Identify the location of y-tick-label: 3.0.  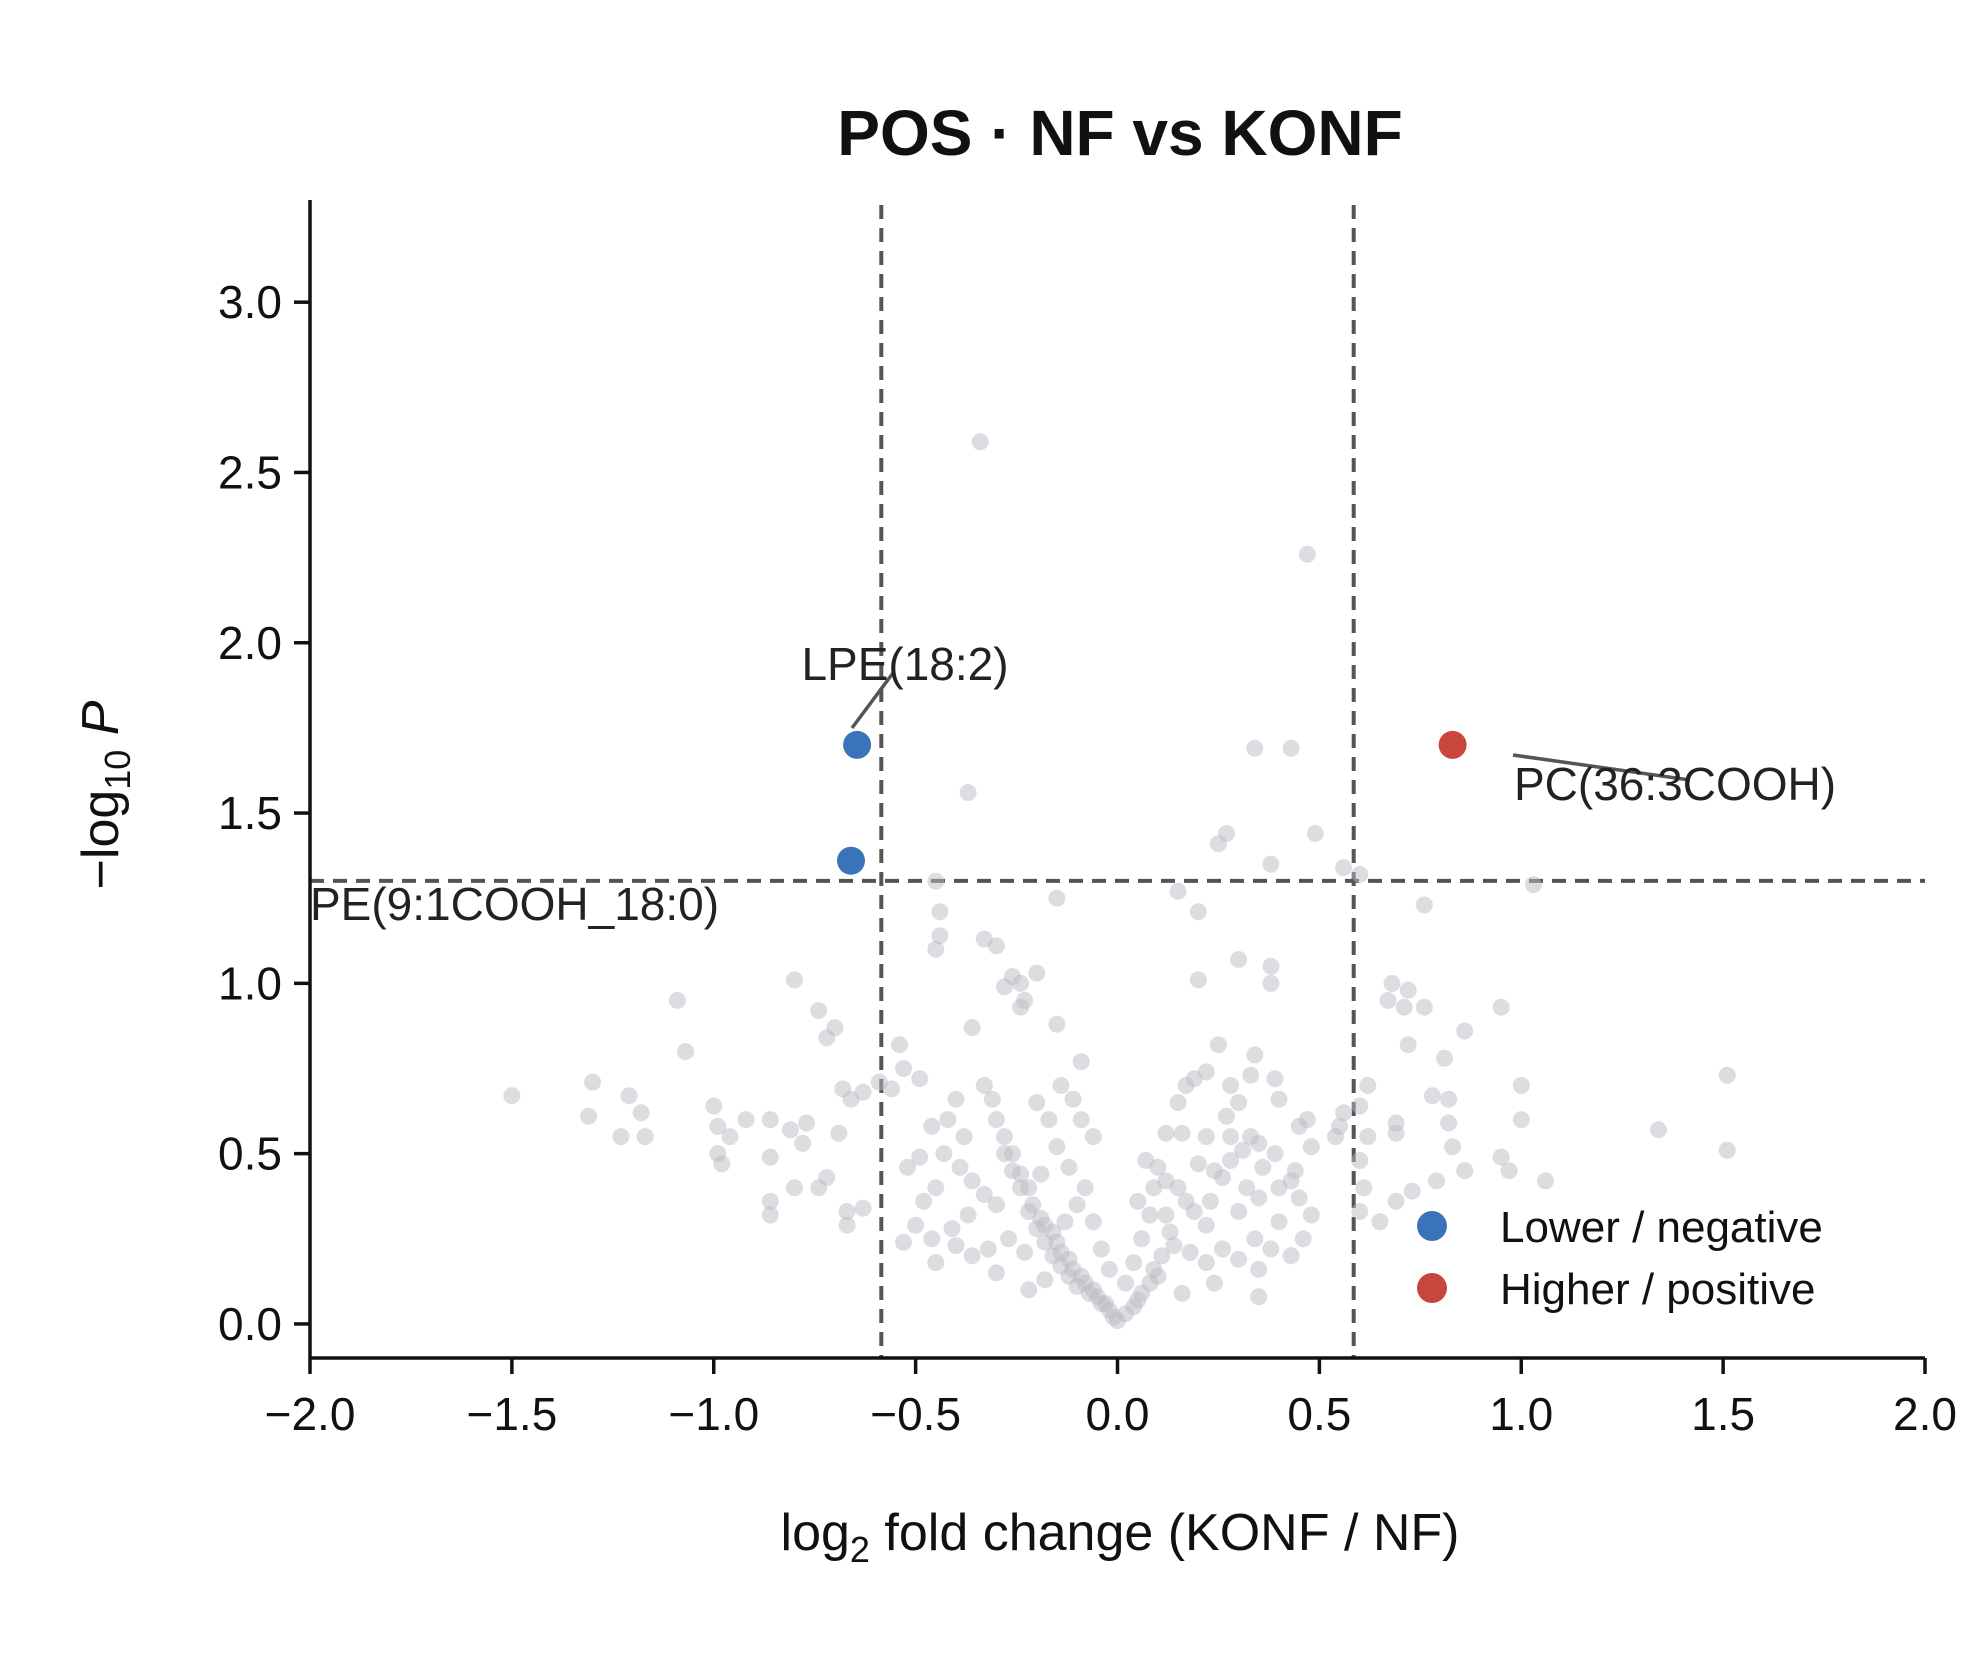
(250, 302).